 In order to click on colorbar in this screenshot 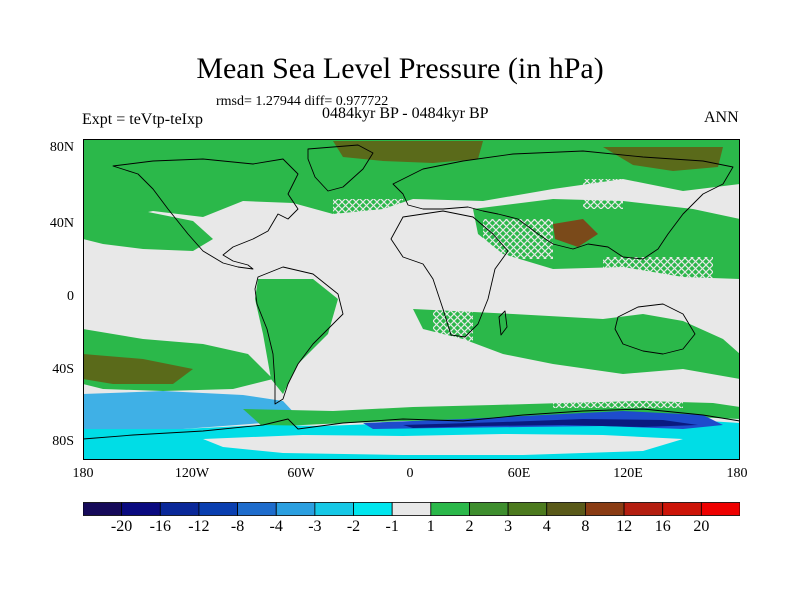, I will do `click(411, 509)`.